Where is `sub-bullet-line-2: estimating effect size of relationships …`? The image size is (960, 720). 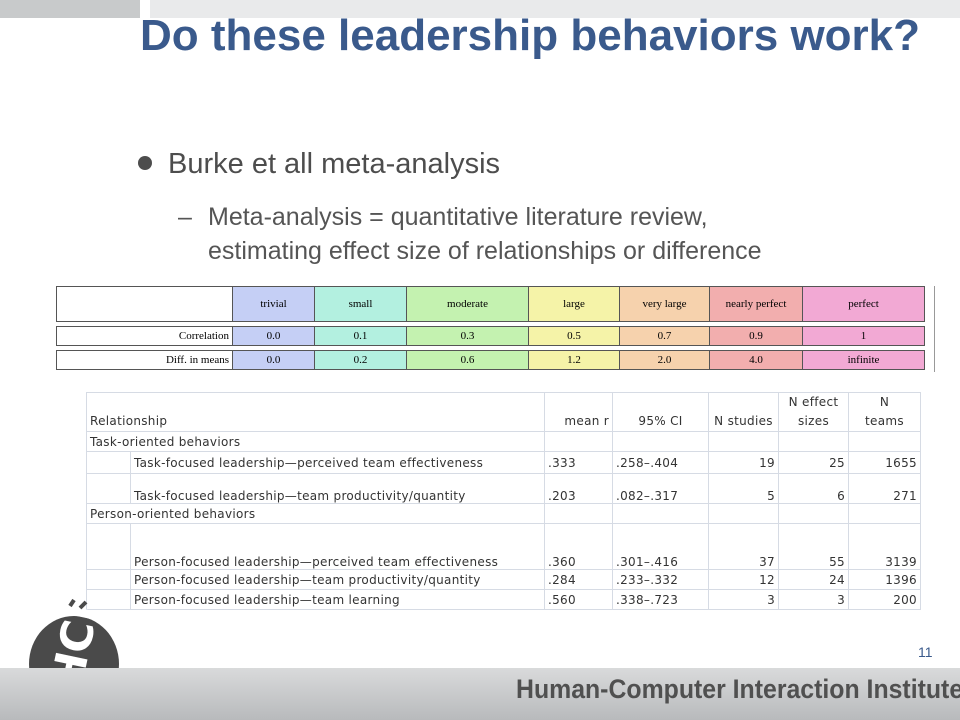
sub-bullet-line-2: estimating effect size of relationships … is located at coordinates (485, 251).